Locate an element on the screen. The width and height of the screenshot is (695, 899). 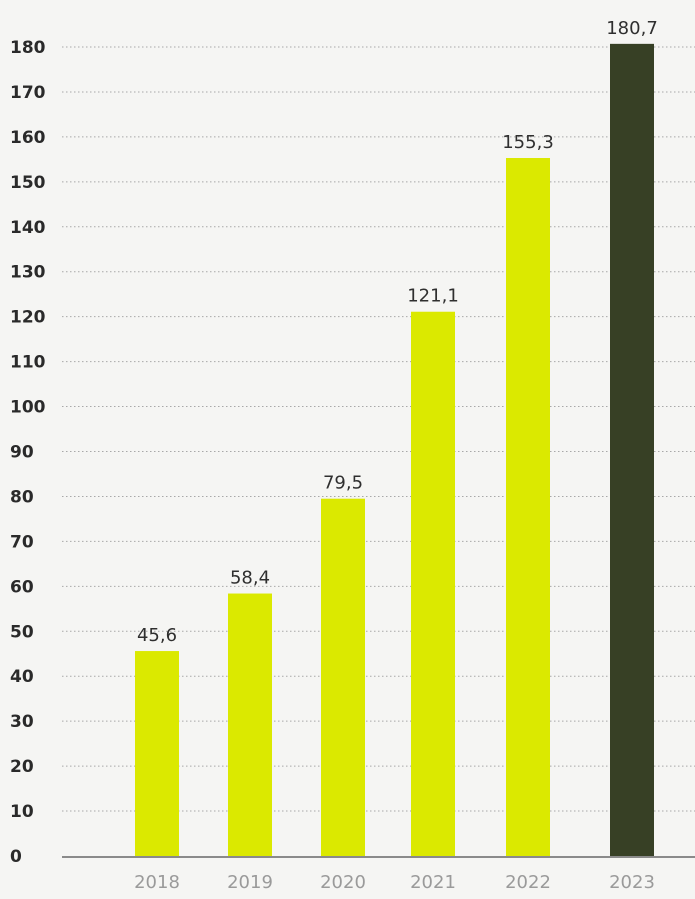
value-label-2021: 121,1 is located at coordinates (433, 296).